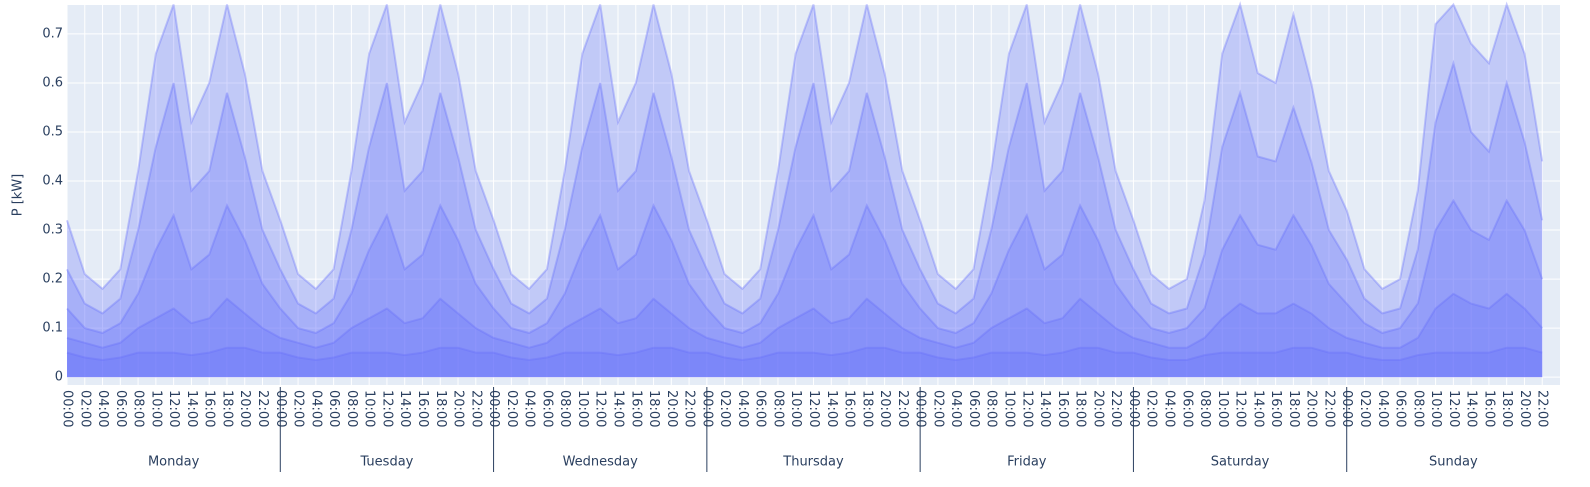 The width and height of the screenshot is (1590, 487). I want to click on series-area, so click(805, 362).